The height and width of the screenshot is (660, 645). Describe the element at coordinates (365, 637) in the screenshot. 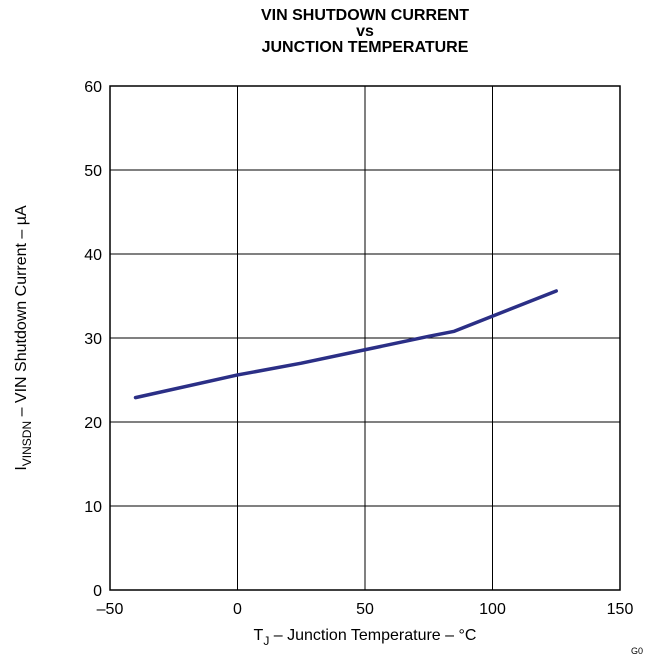

I see `x-axis-label: TJ – Junction Temperature – °C` at that location.